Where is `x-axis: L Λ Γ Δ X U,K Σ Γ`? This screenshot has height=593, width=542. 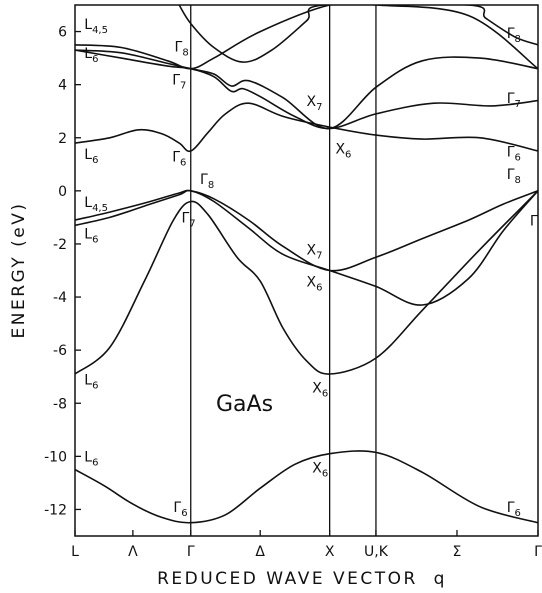 x-axis: L Λ Γ Δ X U,K Σ Γ is located at coordinates (306, 545).